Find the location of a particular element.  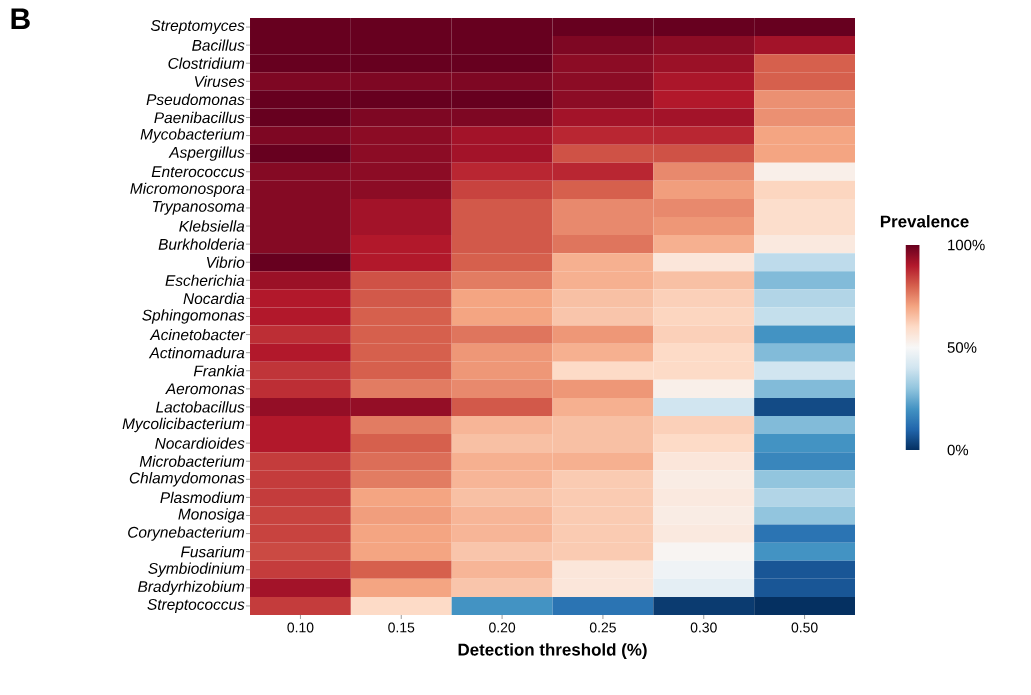

y-tick-label: Pseudomonas is located at coordinates (195, 99).